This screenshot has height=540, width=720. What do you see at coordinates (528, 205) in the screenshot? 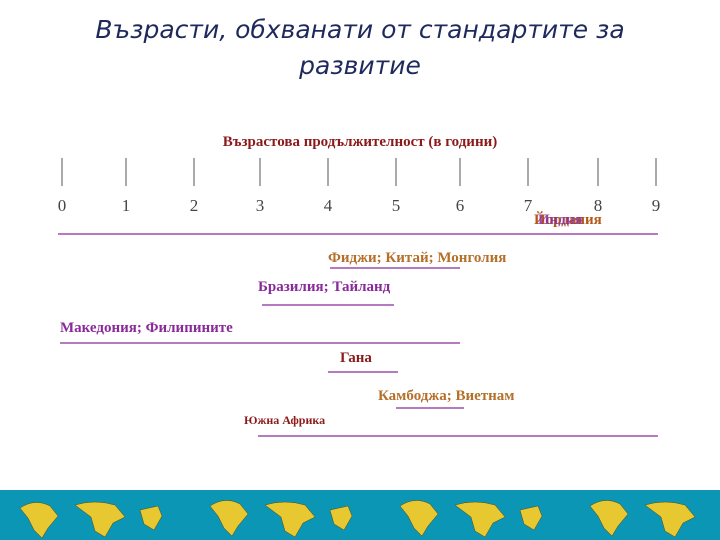
I see `tick-label: 7` at bounding box center [528, 205].